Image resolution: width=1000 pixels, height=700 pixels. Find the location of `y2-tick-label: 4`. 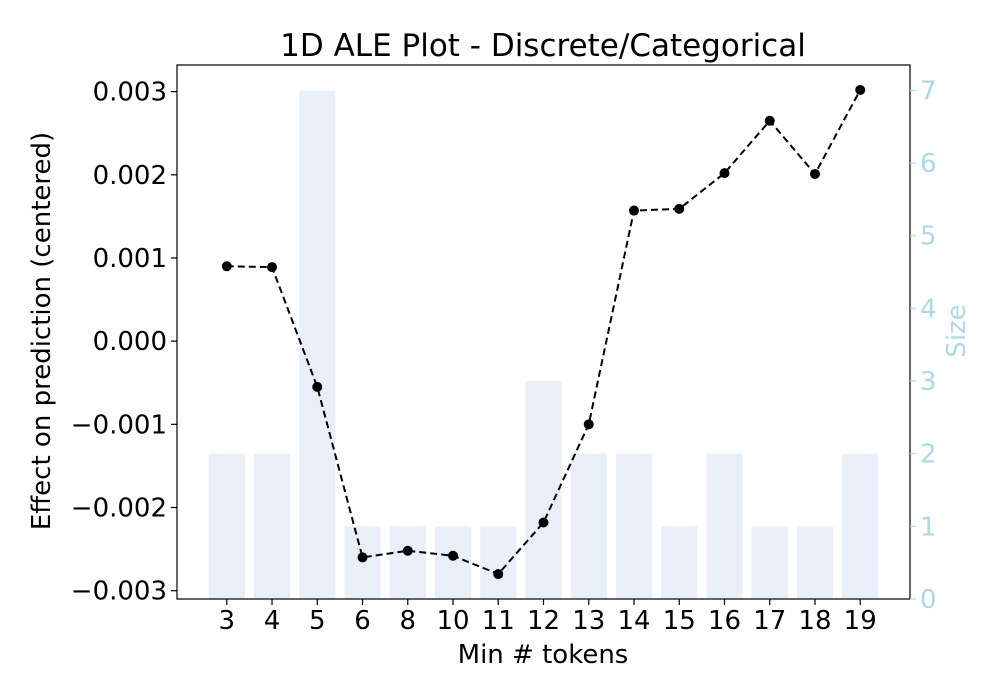

y2-tick-label: 4 is located at coordinates (928, 309).